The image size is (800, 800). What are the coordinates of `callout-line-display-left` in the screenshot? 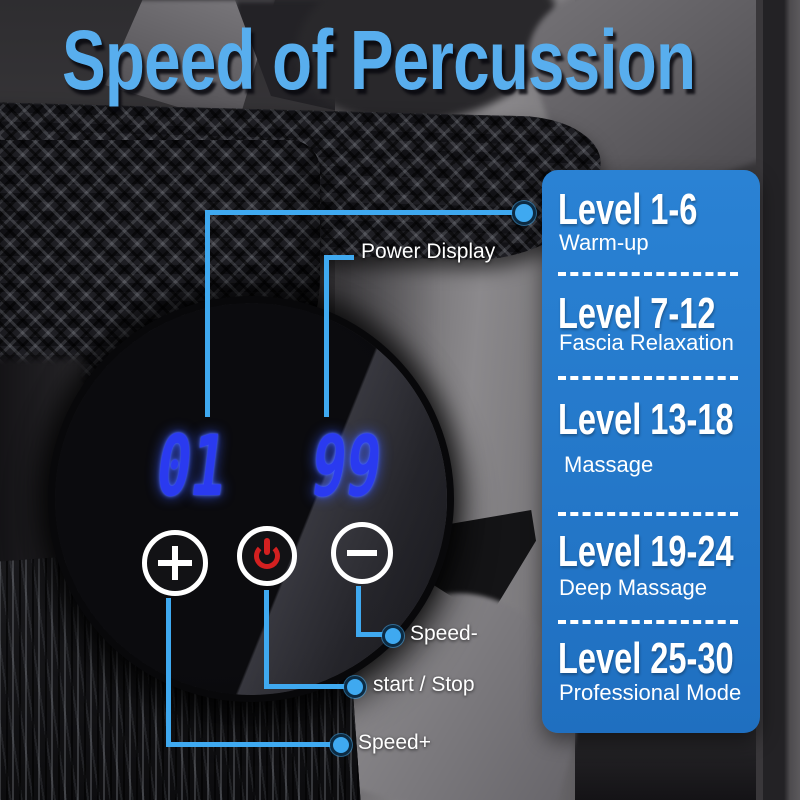 It's located at (207, 313).